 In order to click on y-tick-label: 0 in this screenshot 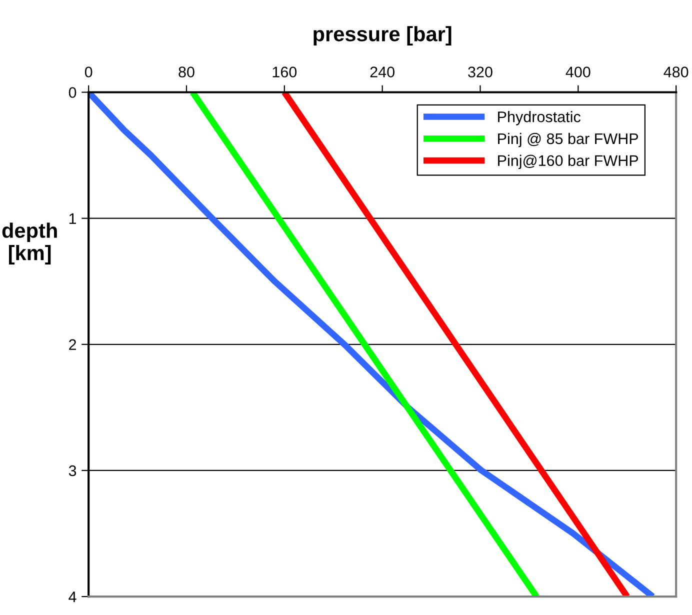, I will do `click(72, 92)`.